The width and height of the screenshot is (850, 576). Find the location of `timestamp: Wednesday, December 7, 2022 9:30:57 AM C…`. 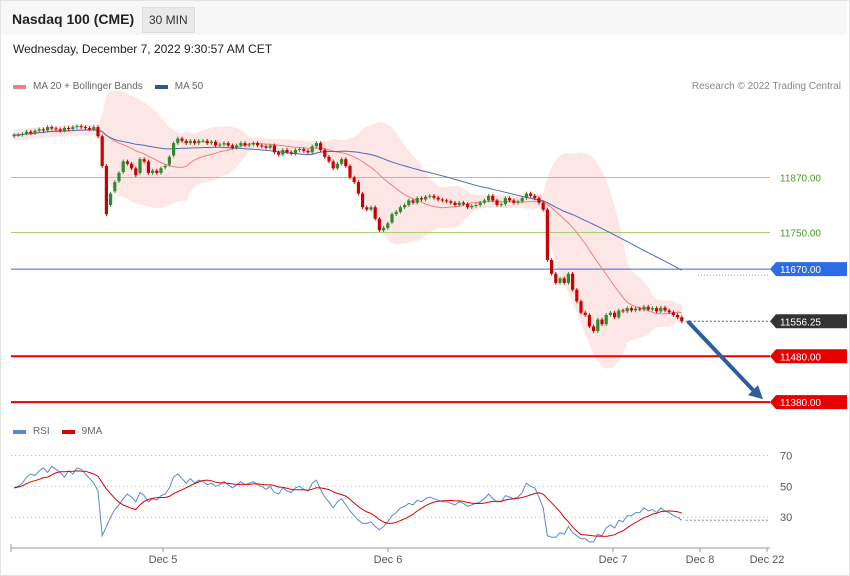

timestamp: Wednesday, December 7, 2022 9:30:57 AM C… is located at coordinates (143, 49).